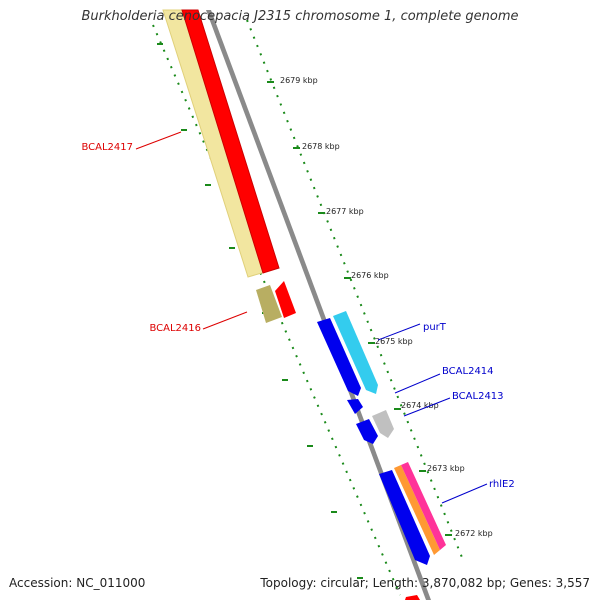 This screenshot has height=600, width=600. Describe the element at coordinates (285, 299) in the screenshot. I see `forward-cds-bcal2416` at that location.